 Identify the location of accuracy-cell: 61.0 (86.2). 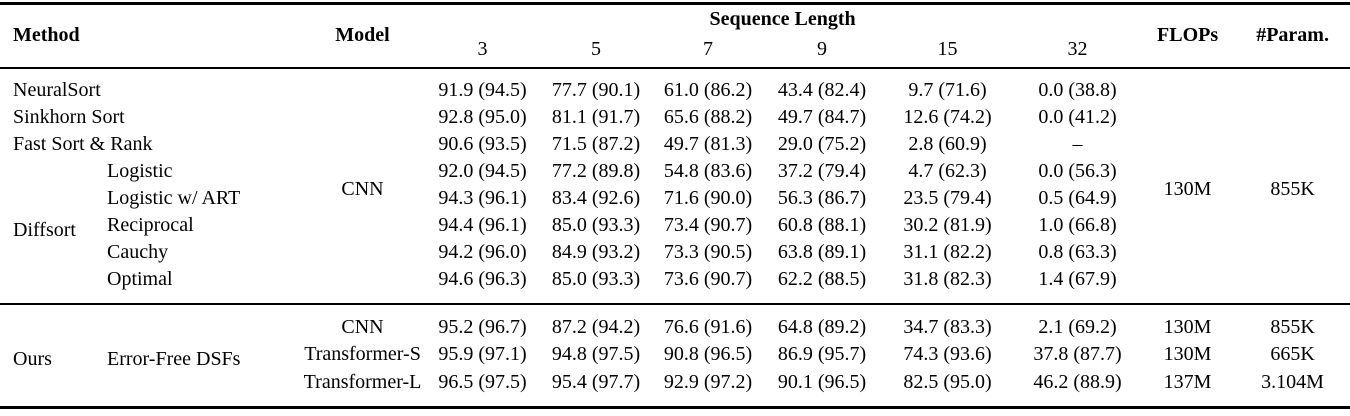
(708, 89).